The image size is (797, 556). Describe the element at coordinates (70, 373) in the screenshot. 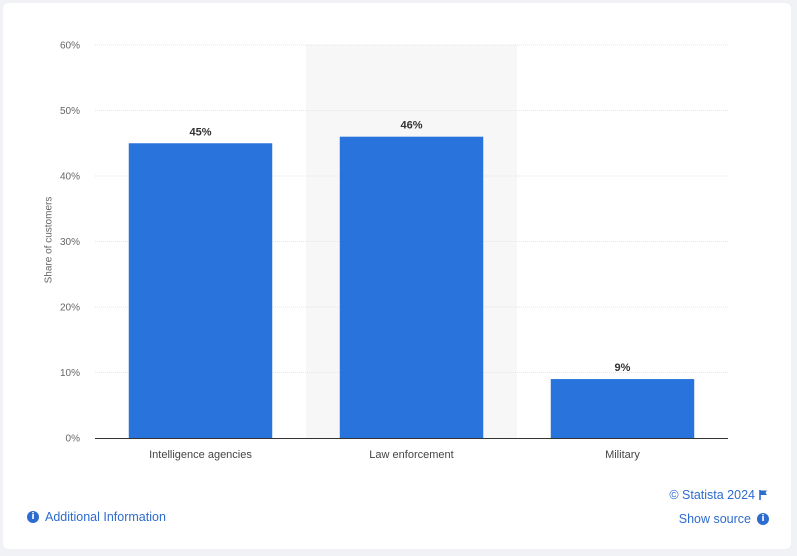

I see `y-tick-label: 10%` at that location.